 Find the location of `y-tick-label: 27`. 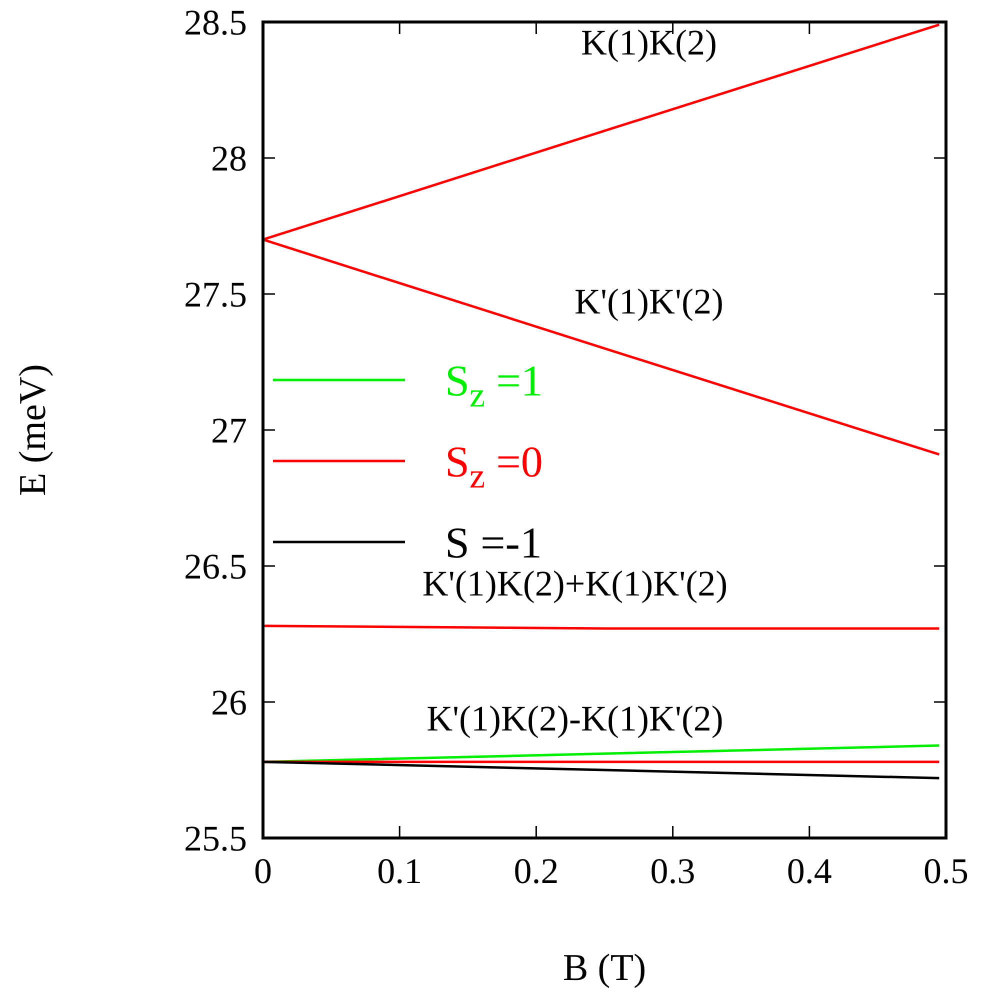

y-tick-label: 27 is located at coordinates (229, 430).